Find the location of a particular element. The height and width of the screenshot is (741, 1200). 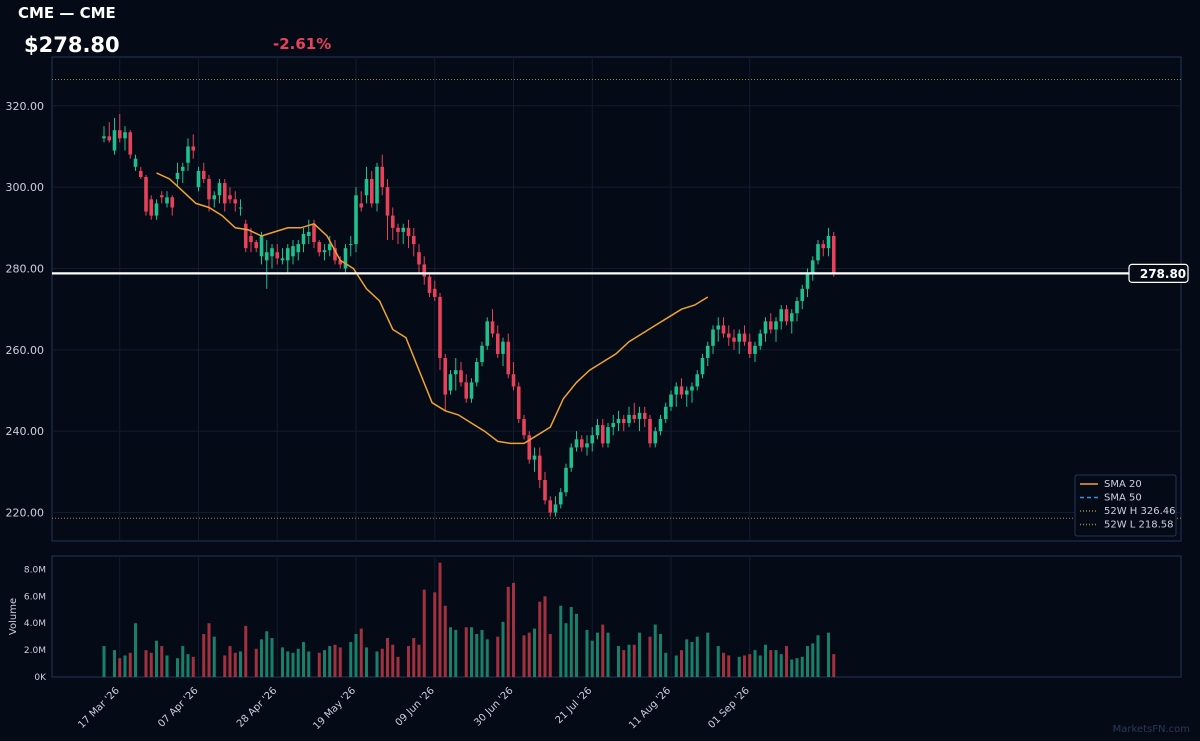

y-tick-label: 300.00 is located at coordinates (25, 187).